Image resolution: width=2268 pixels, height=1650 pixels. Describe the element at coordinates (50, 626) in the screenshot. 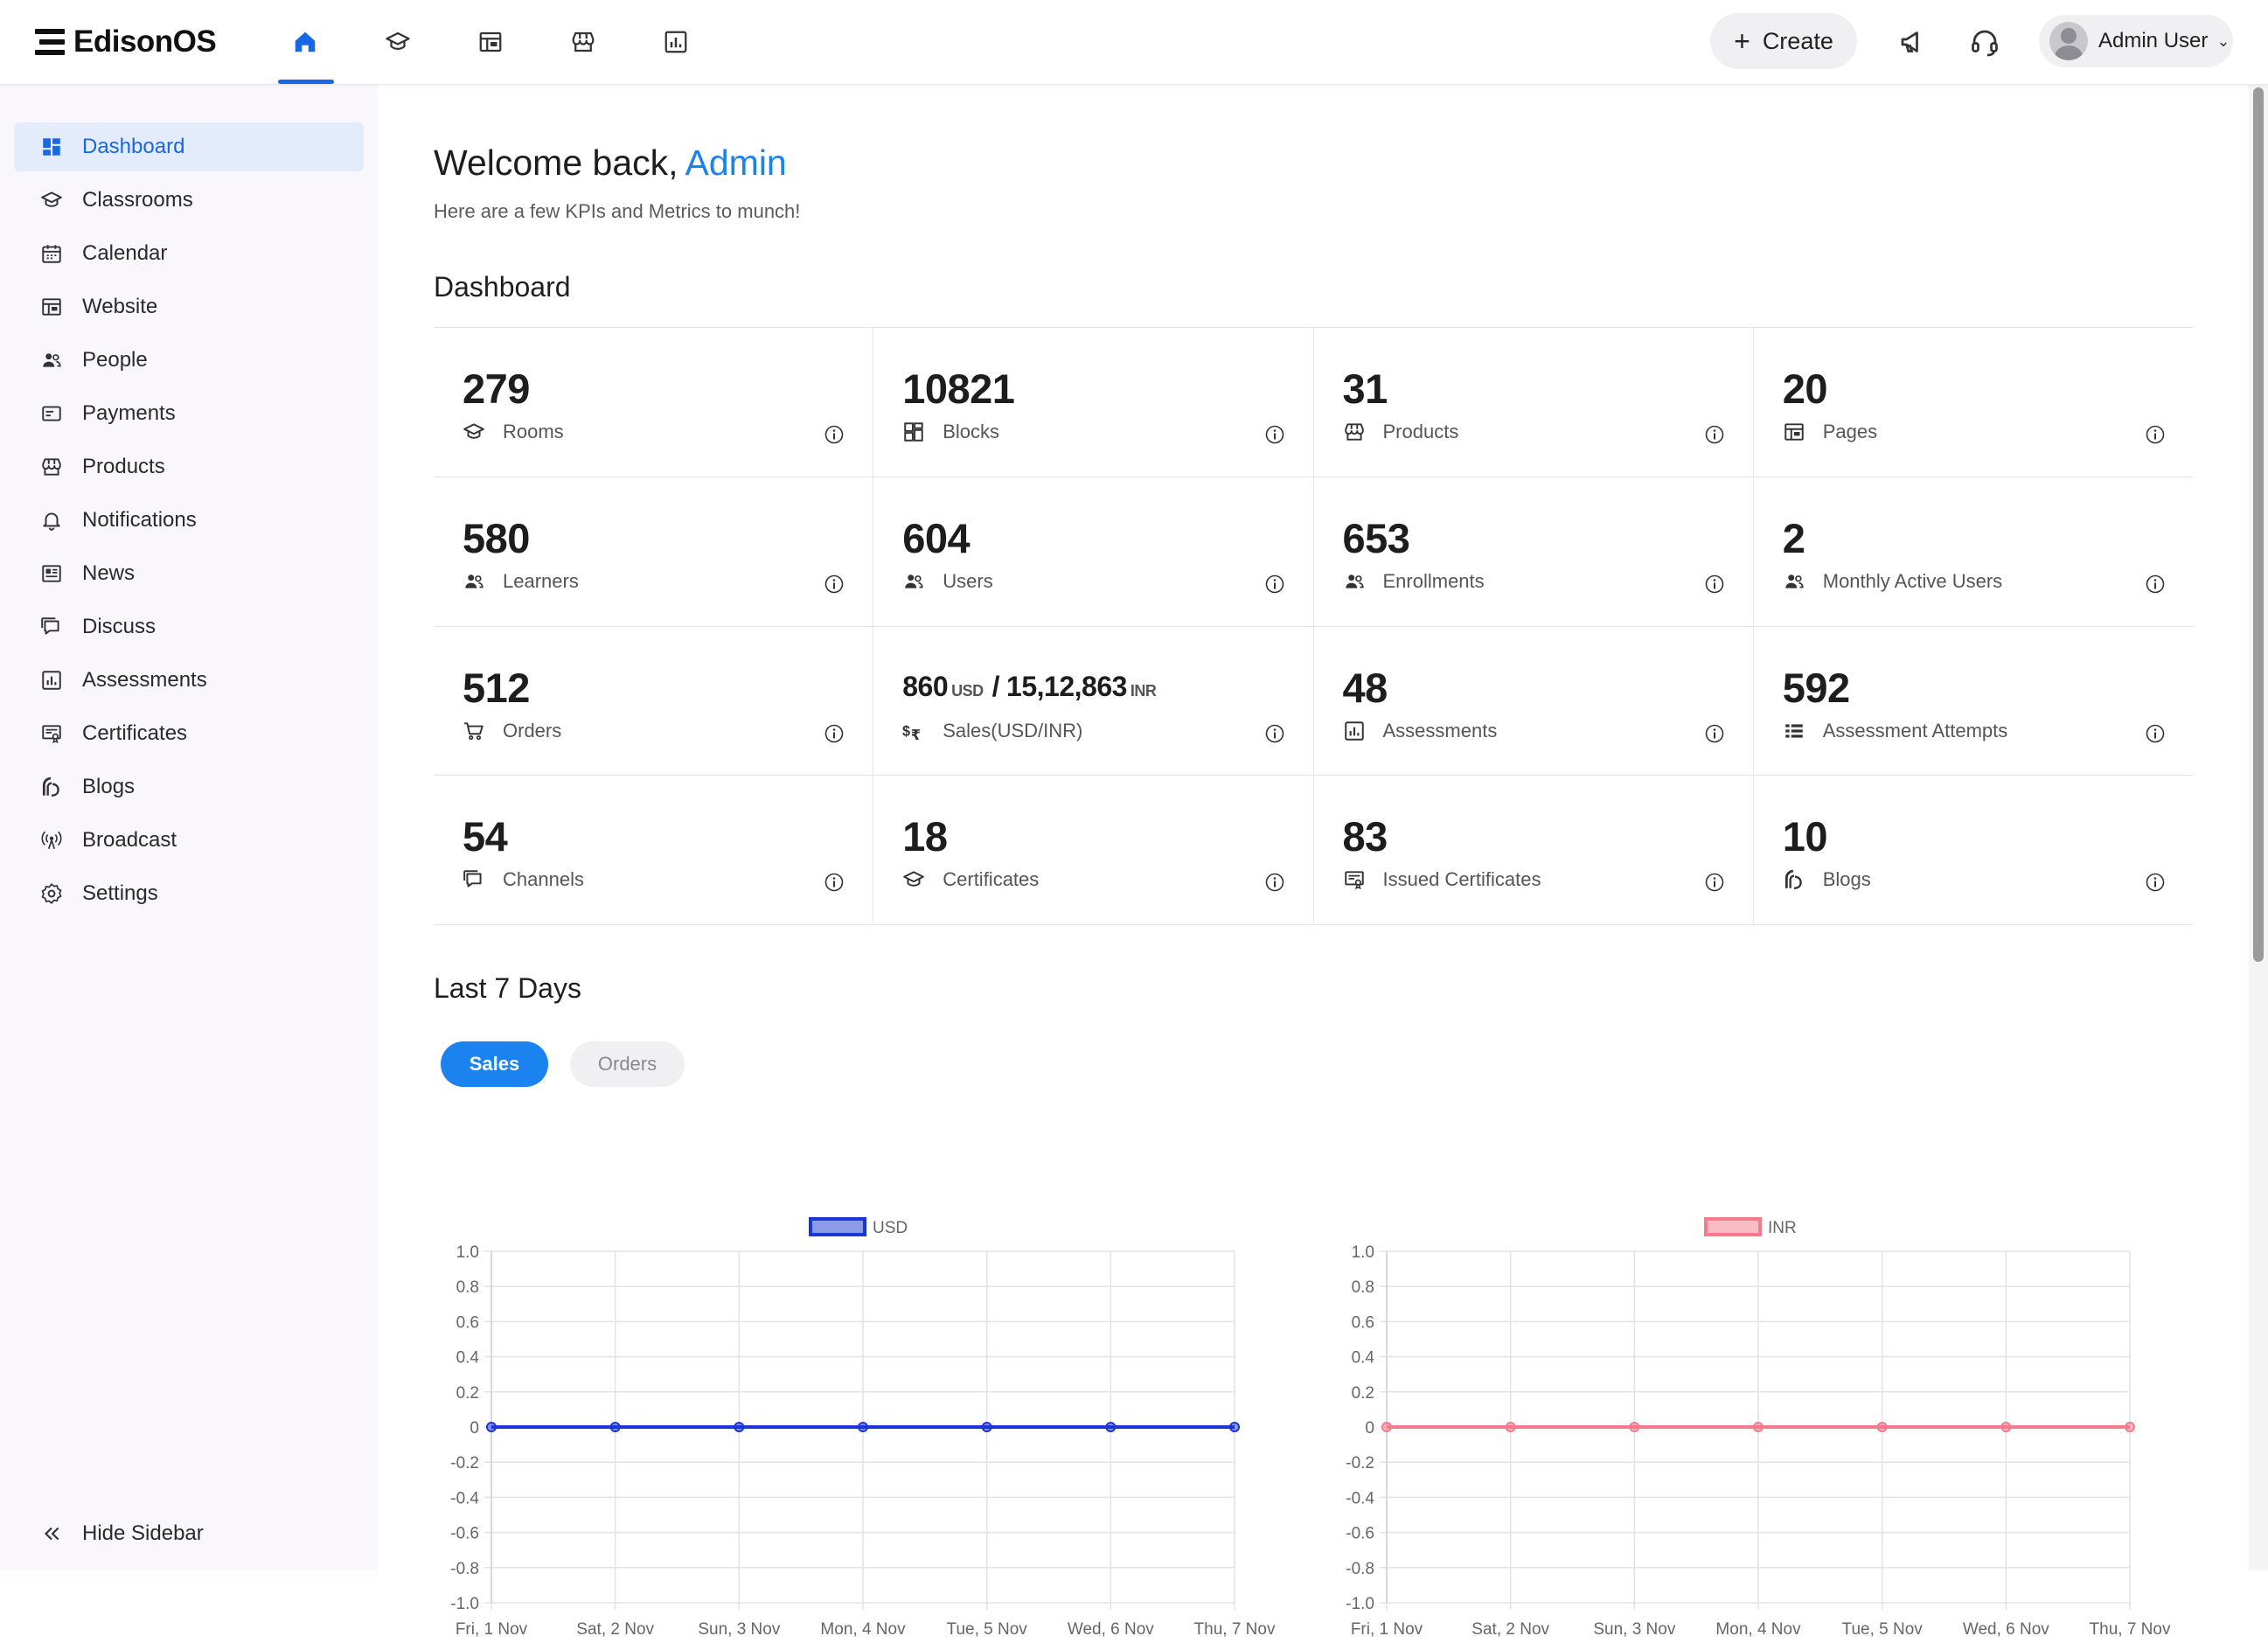

I see `discuss-icon` at that location.